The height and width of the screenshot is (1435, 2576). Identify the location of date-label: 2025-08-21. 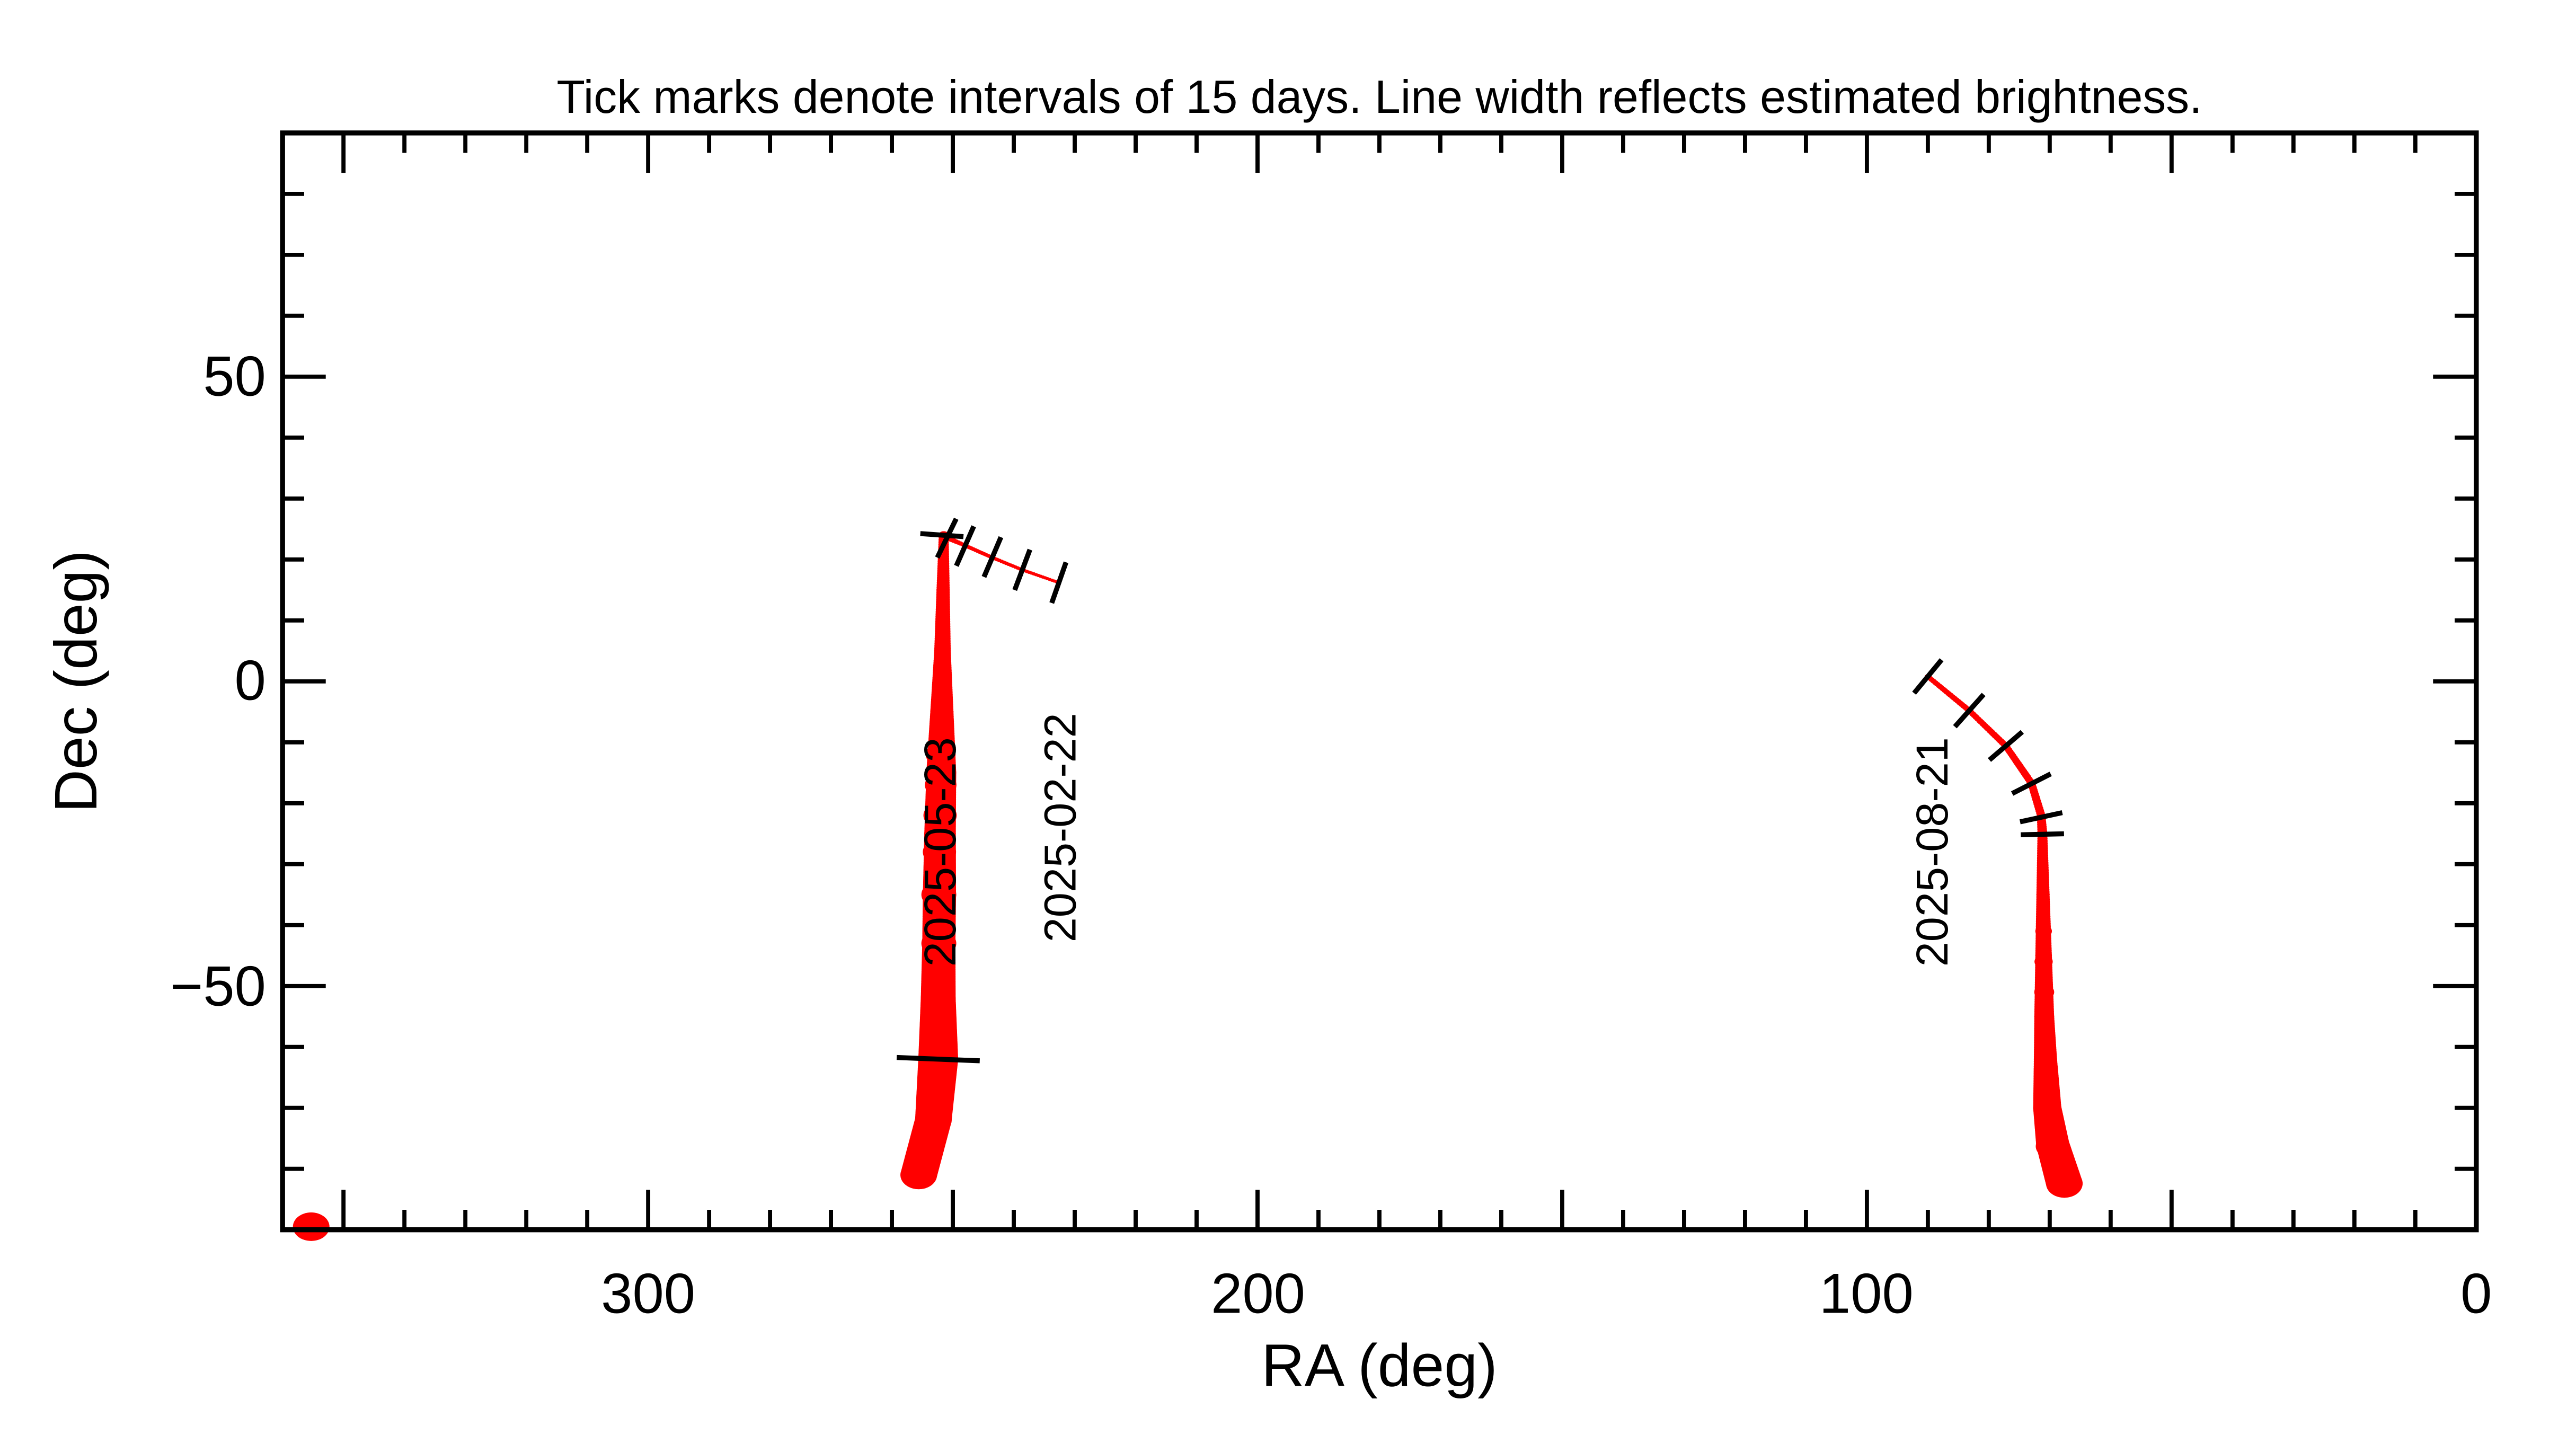
(1932, 852).